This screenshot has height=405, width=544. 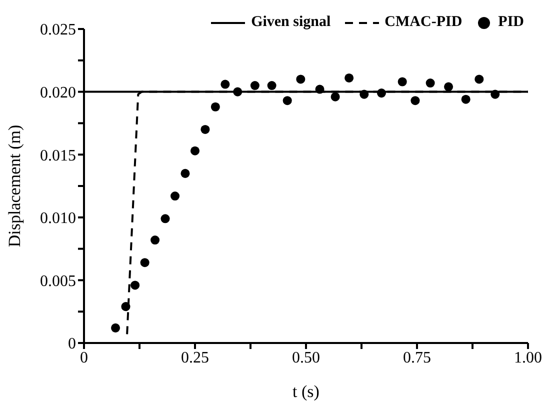 I want to click on legend-label: PID, so click(x=511, y=22).